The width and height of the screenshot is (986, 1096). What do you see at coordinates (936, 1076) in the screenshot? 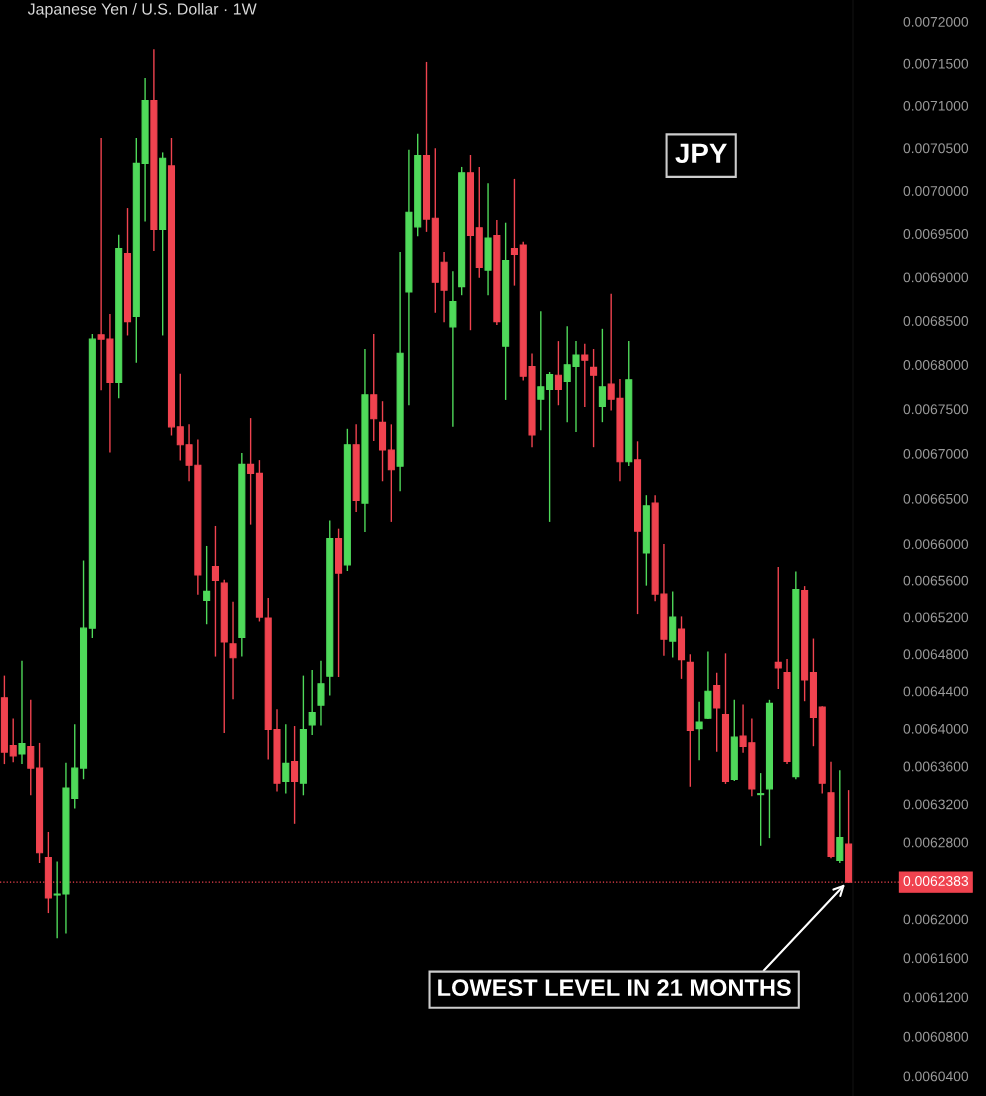
I see `y-tick-label: 0.0060400` at bounding box center [936, 1076].